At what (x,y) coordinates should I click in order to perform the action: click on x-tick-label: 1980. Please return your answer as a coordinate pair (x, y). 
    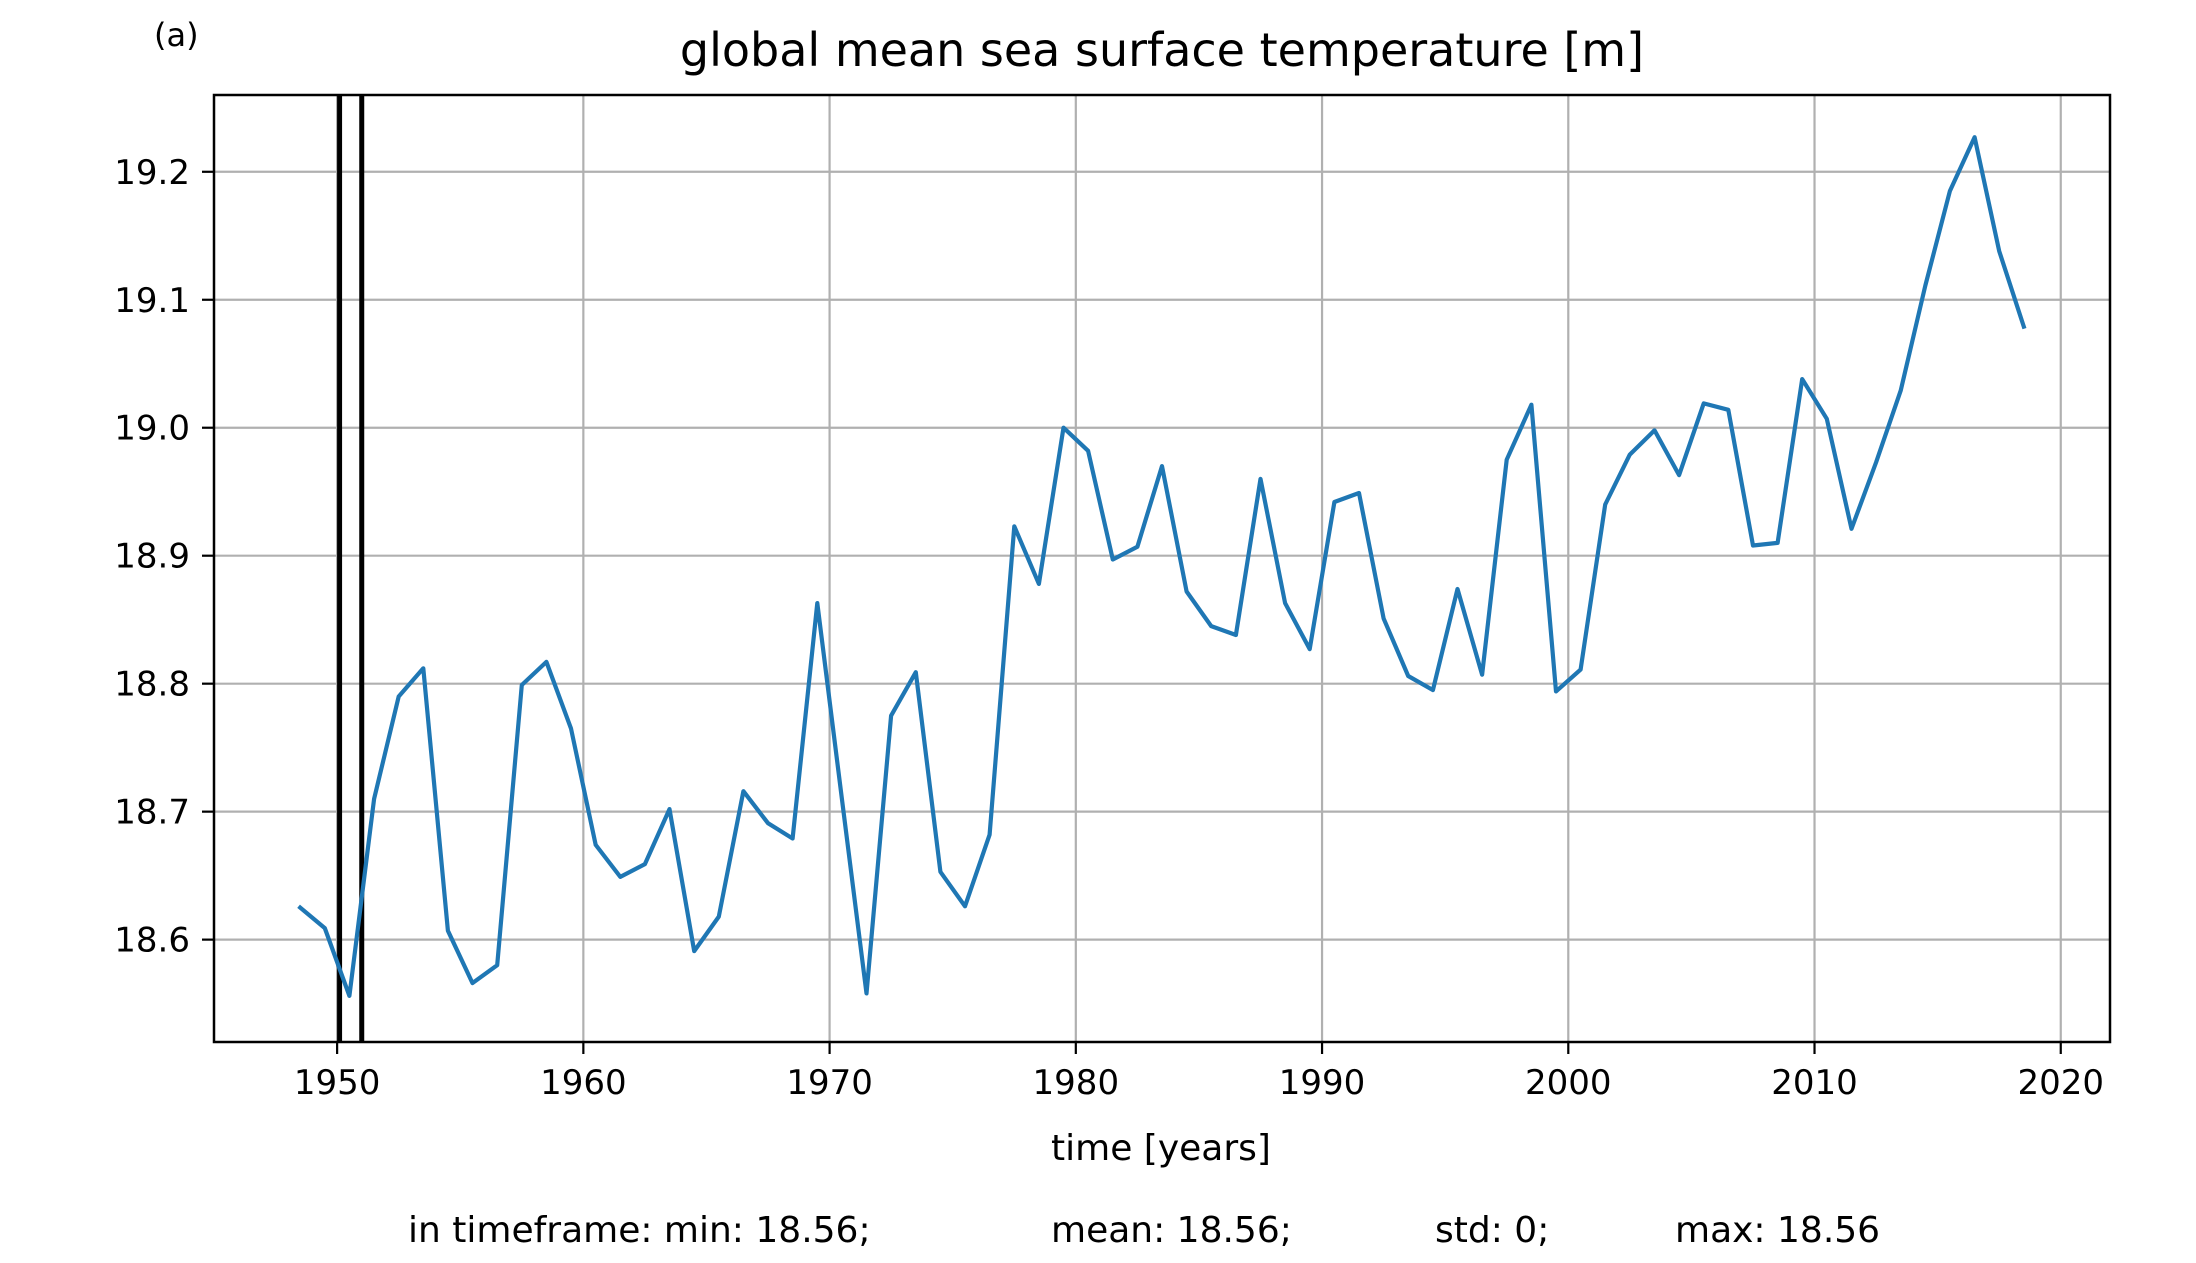
    Looking at the image, I should click on (1076, 1083).